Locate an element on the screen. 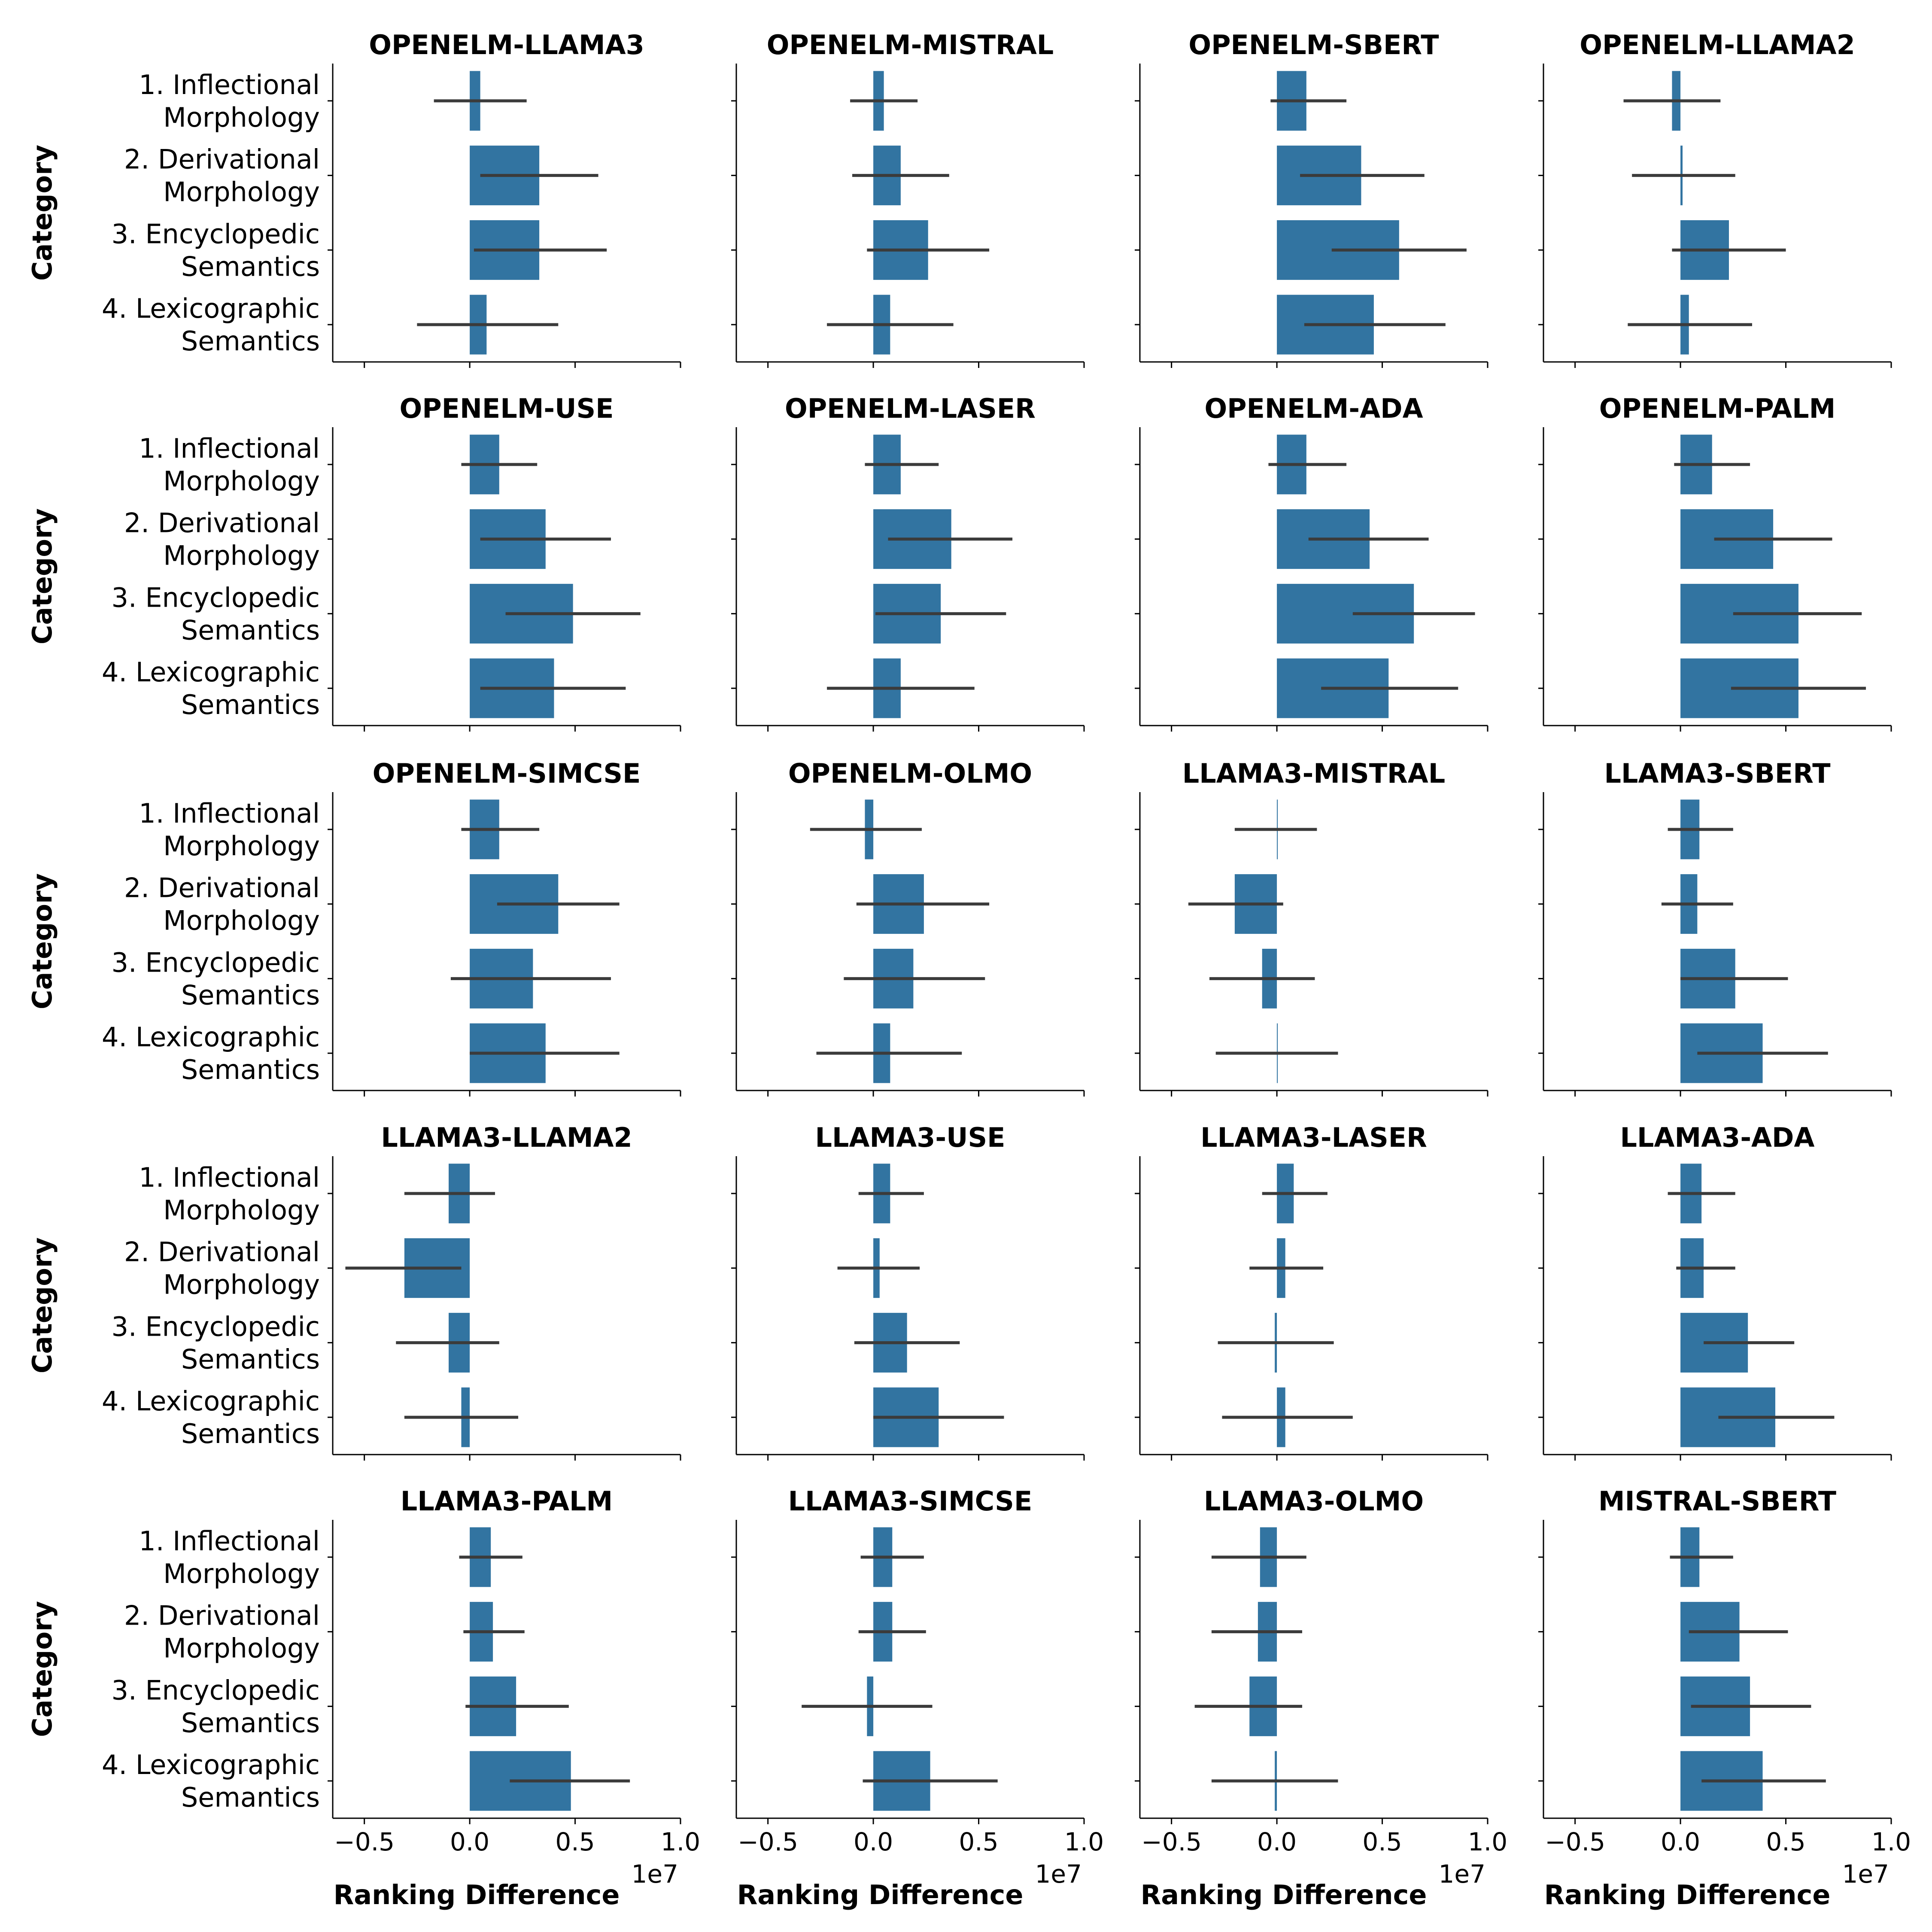  facet-title: OPENELM-SIMCSE is located at coordinates (507, 773).